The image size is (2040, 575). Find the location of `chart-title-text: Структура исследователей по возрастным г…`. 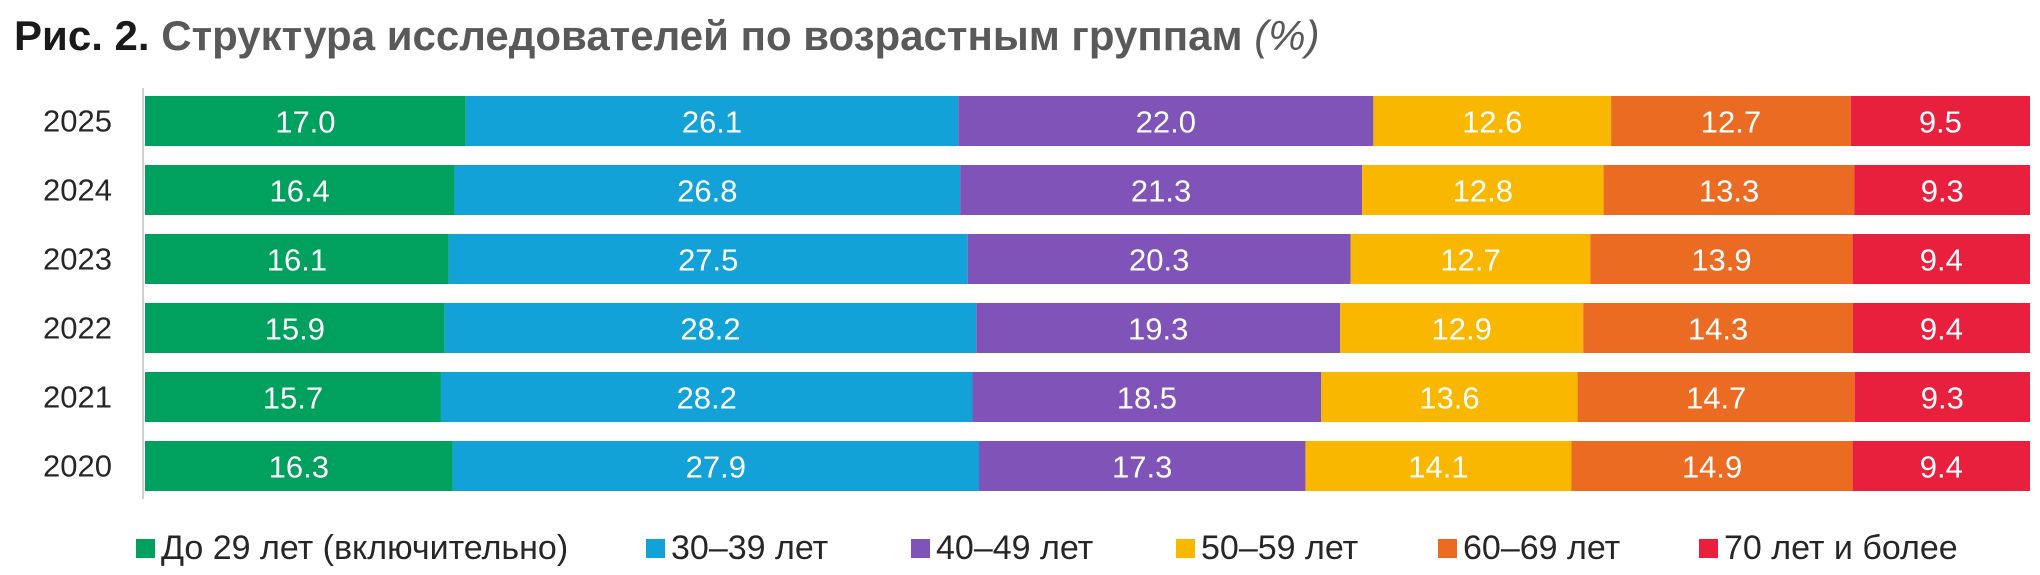

chart-title-text: Структура исследователей по возрастным г… is located at coordinates (702, 35).